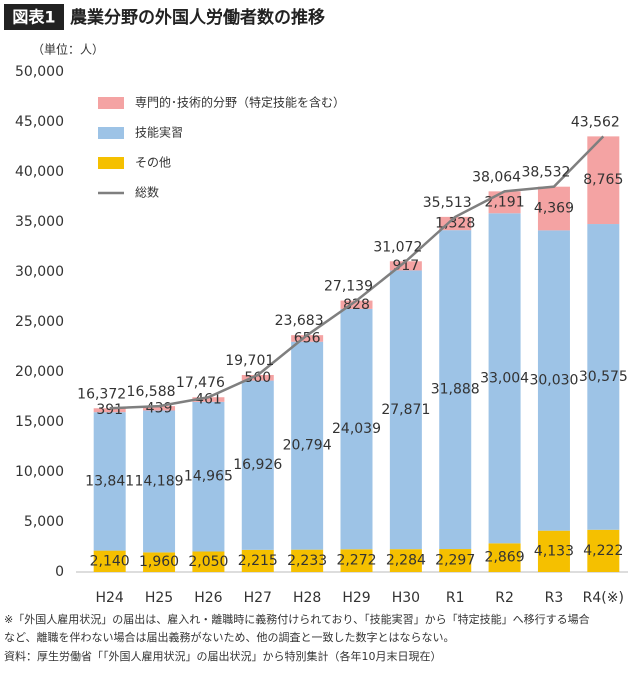 This screenshot has width=640, height=673. I want to click on data-label: 2,284, so click(406, 561).